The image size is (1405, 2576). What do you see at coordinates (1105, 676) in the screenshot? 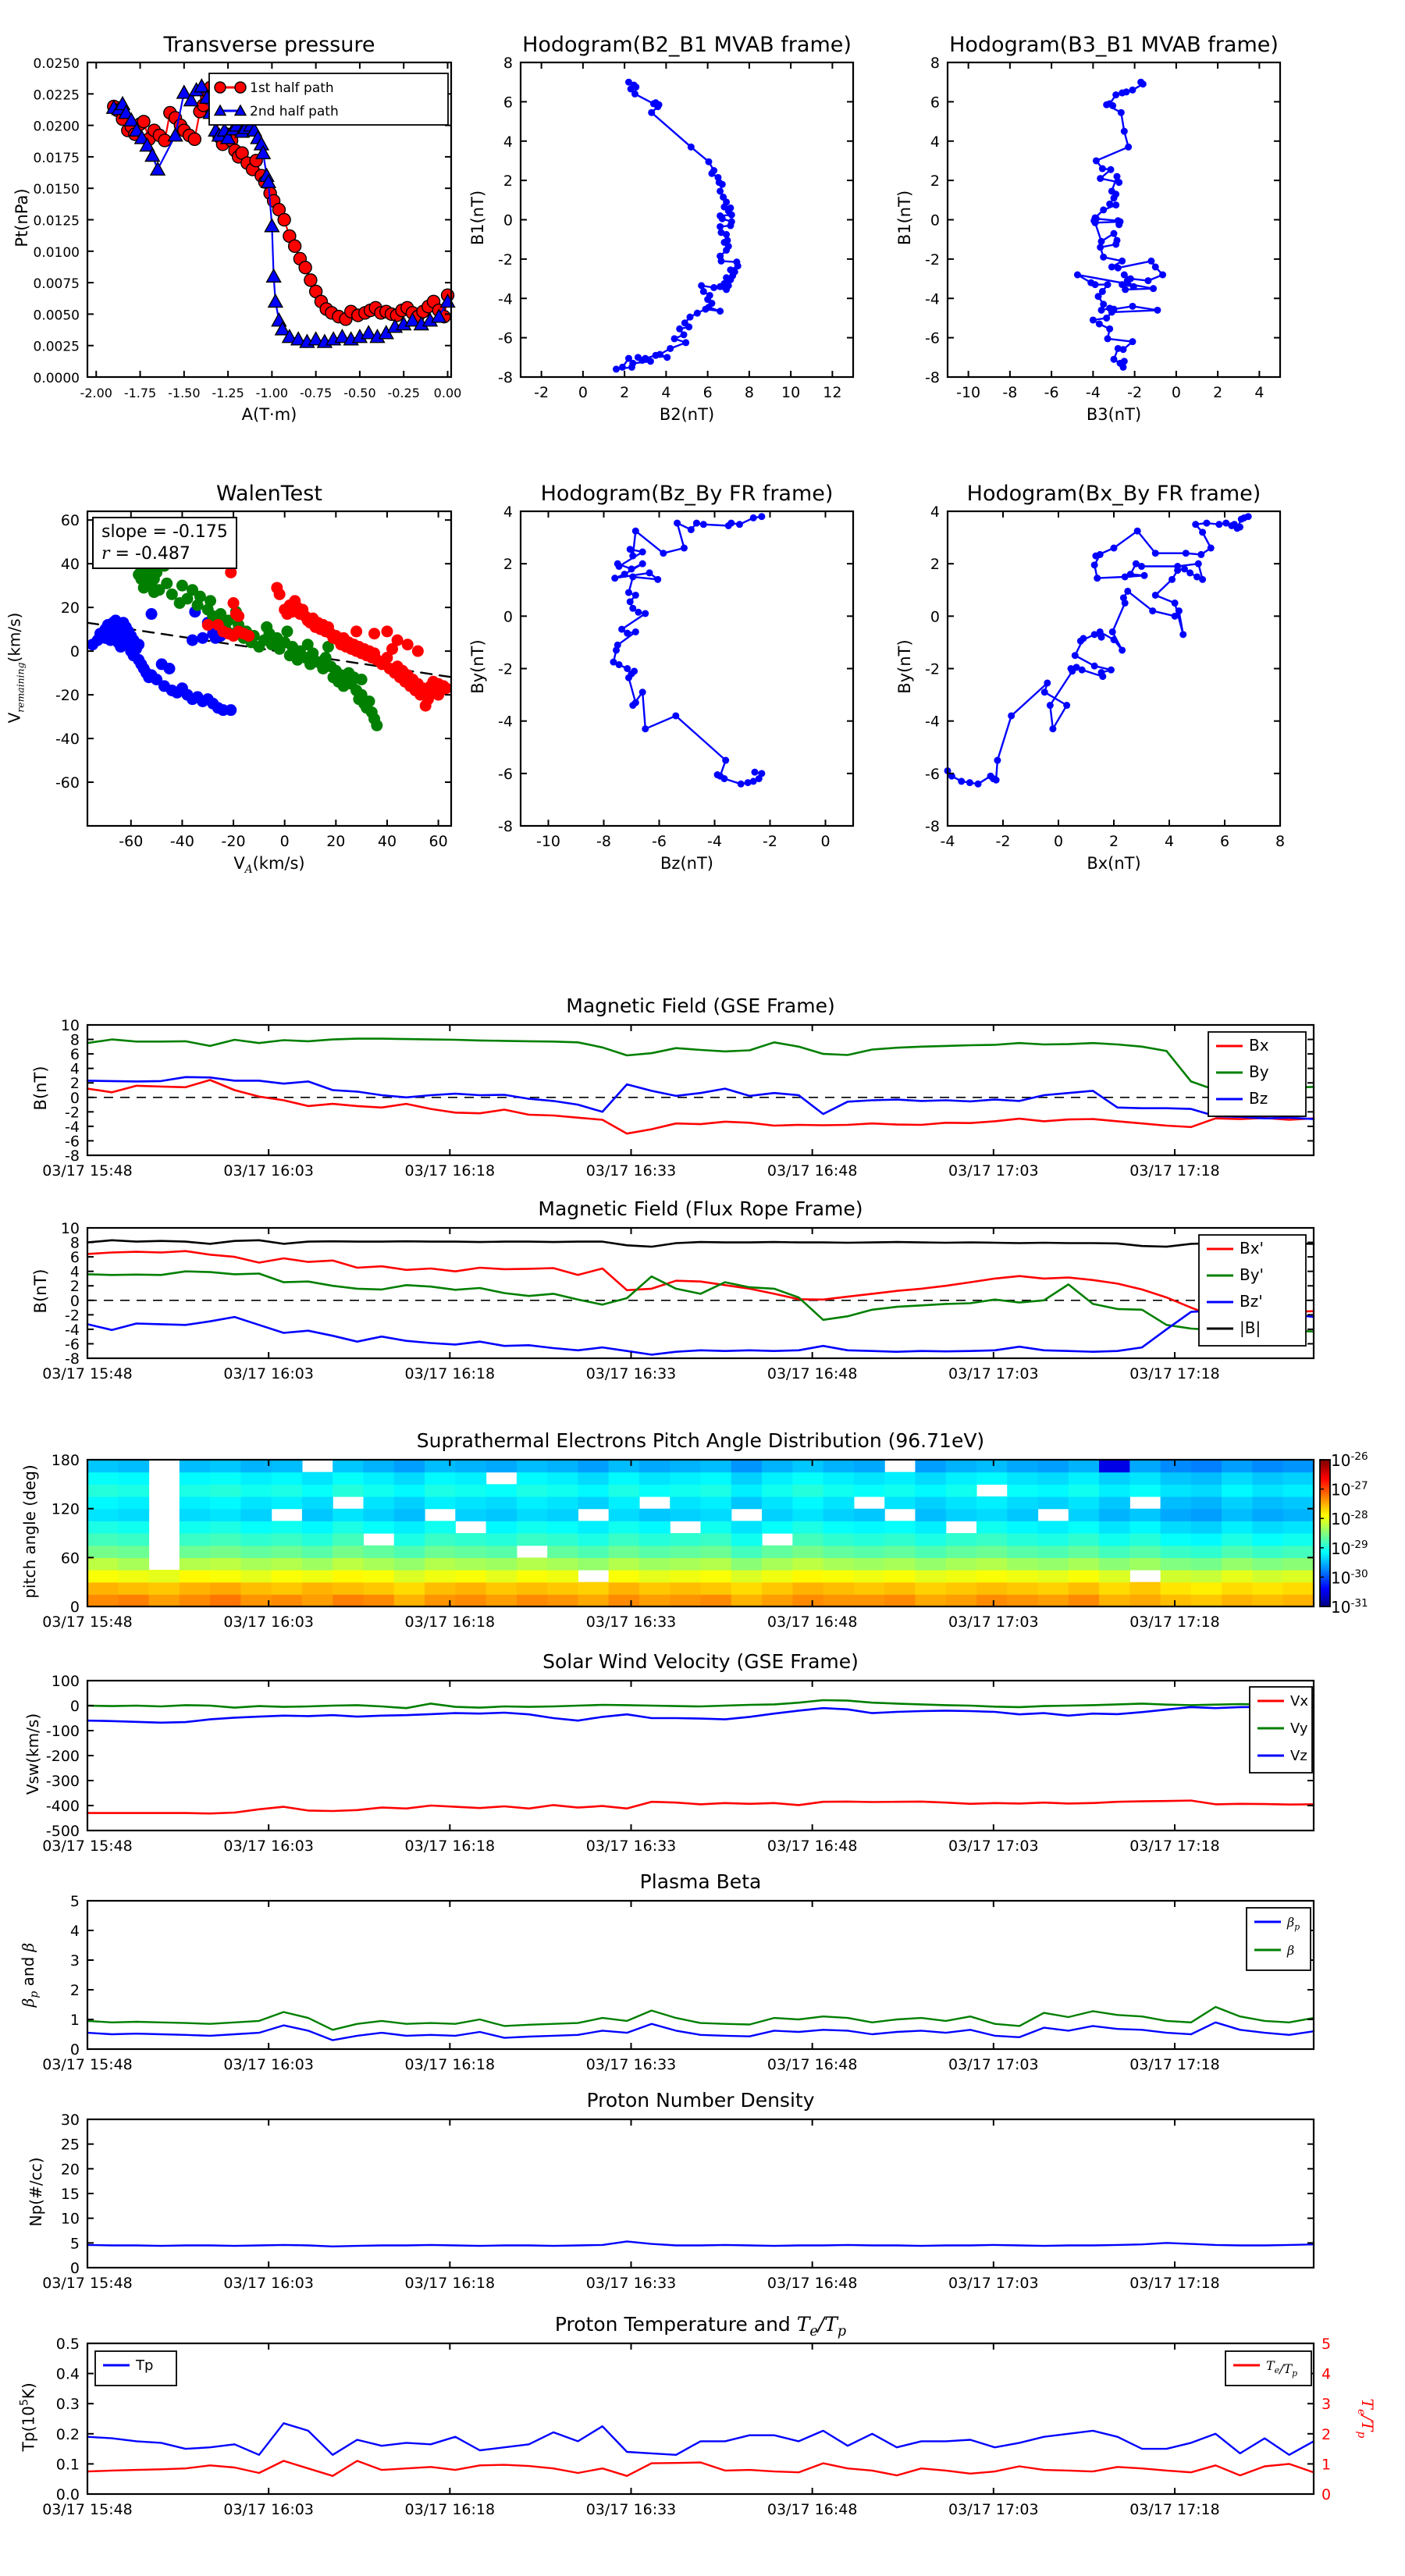
I see `axis-ticks: -4 -2 0 2 4 6 8 -8 -6 -4 -2 0 2 4` at bounding box center [1105, 676].